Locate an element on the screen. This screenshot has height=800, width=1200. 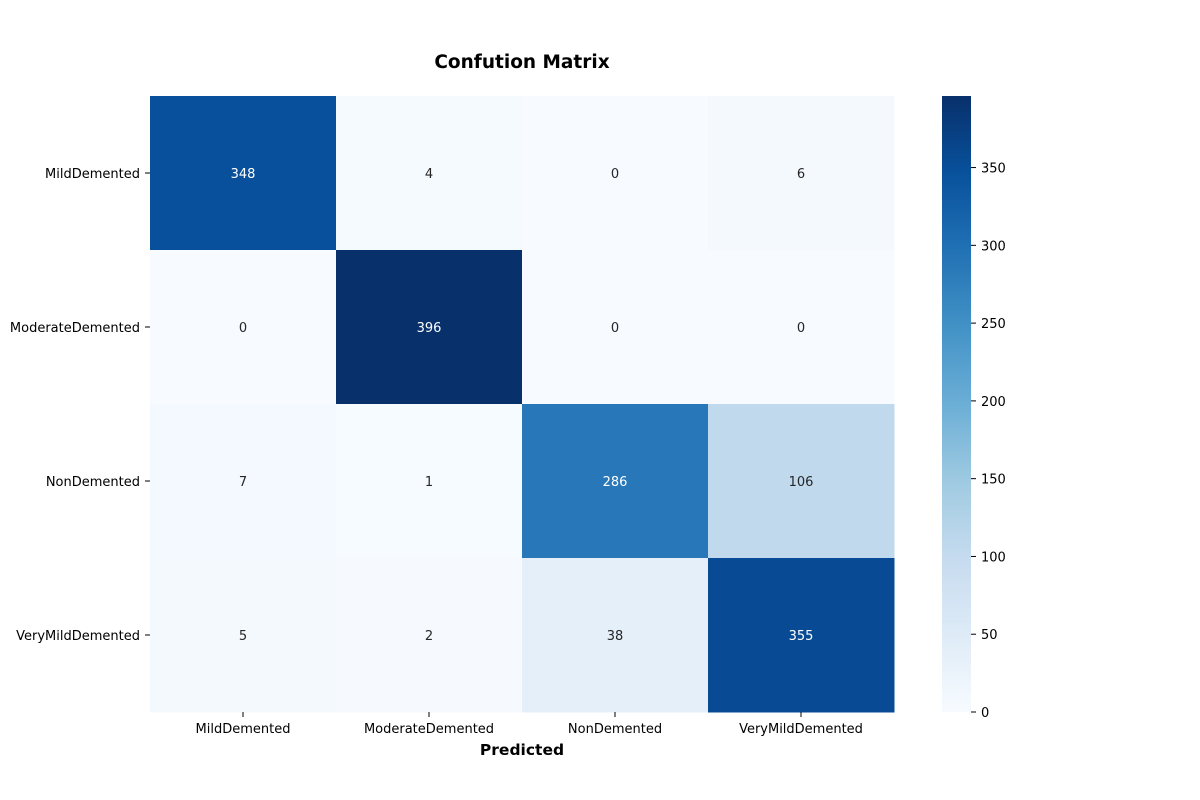
colorbar-tick-label: 0 is located at coordinates (985, 713).